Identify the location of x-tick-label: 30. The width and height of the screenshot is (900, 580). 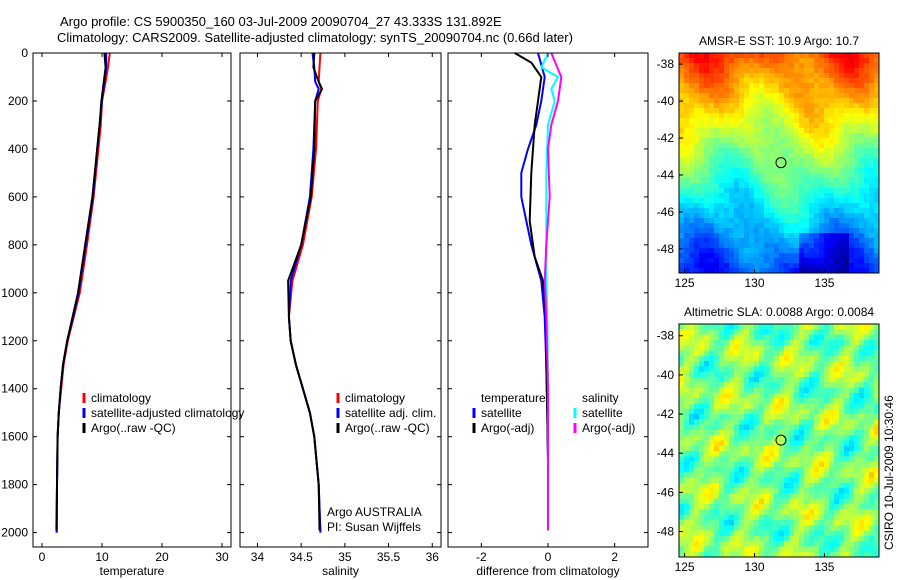
(222, 557).